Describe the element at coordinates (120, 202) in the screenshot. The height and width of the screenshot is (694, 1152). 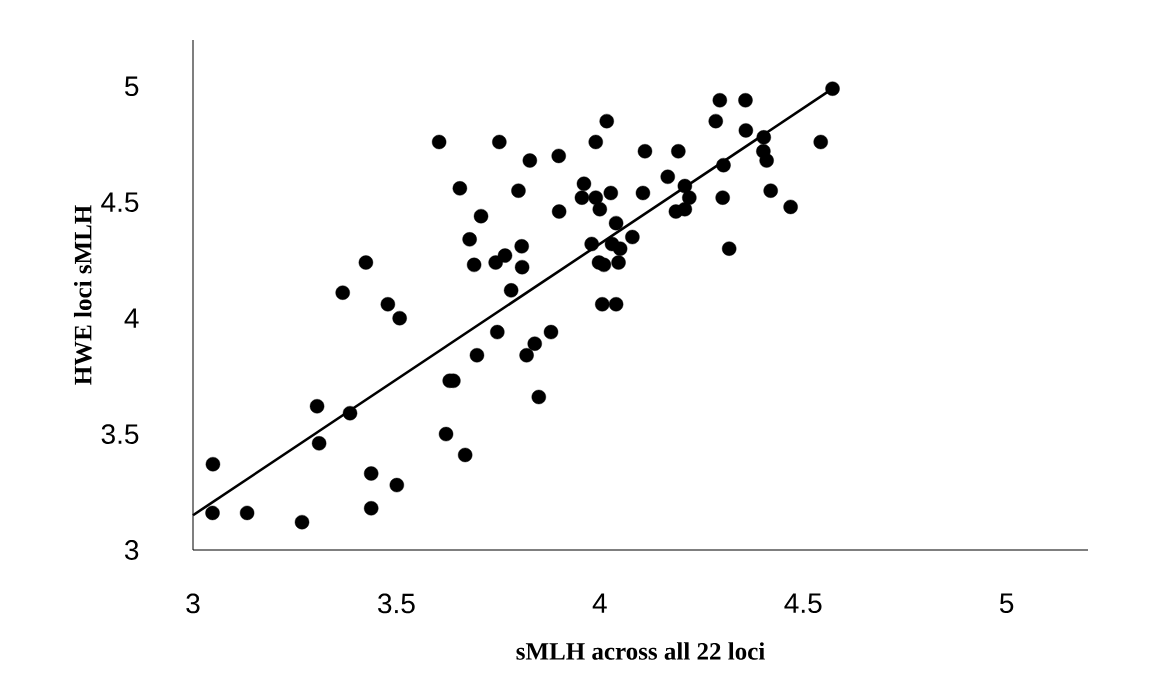
I see `y-tick-label: 4.5` at that location.